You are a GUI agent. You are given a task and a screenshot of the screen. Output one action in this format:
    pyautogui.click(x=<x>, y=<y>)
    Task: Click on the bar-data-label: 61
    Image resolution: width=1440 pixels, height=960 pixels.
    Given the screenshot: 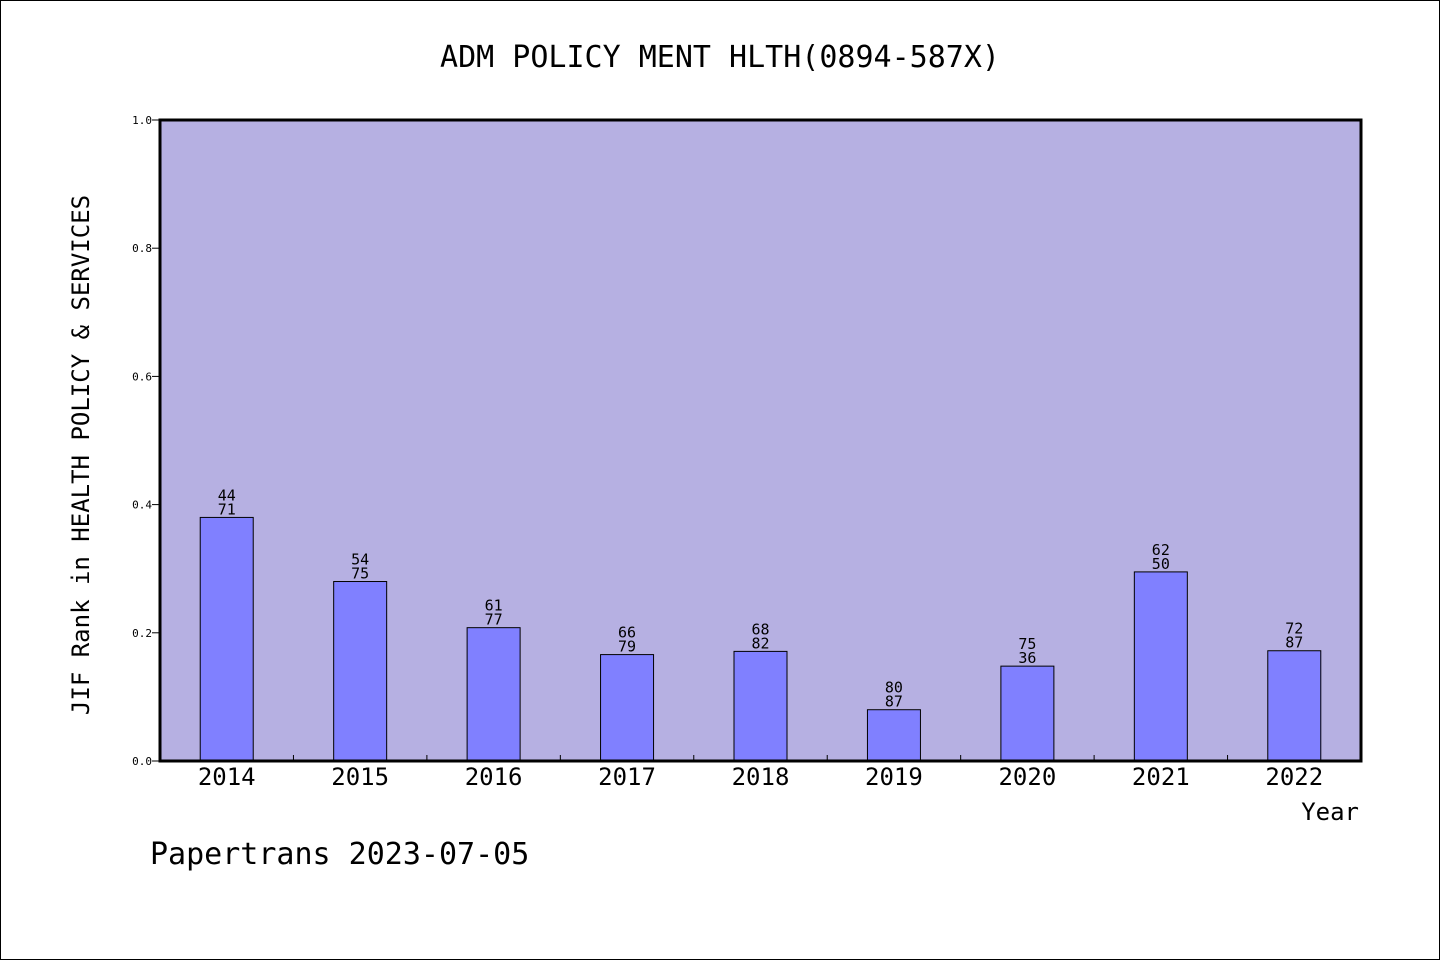 What is the action you would take?
    pyautogui.click(x=494, y=606)
    